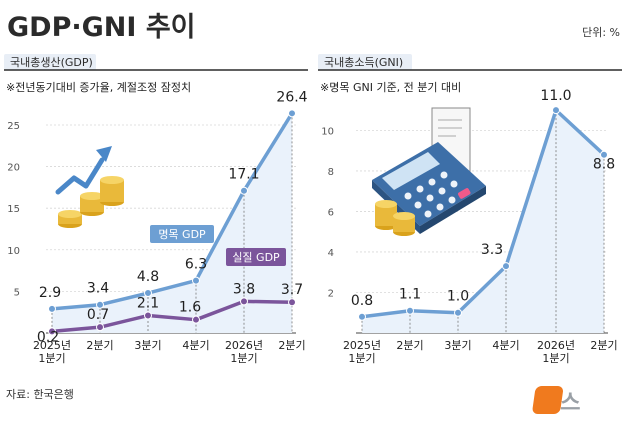  I want to click on y-tick-label: 25, so click(13, 126).